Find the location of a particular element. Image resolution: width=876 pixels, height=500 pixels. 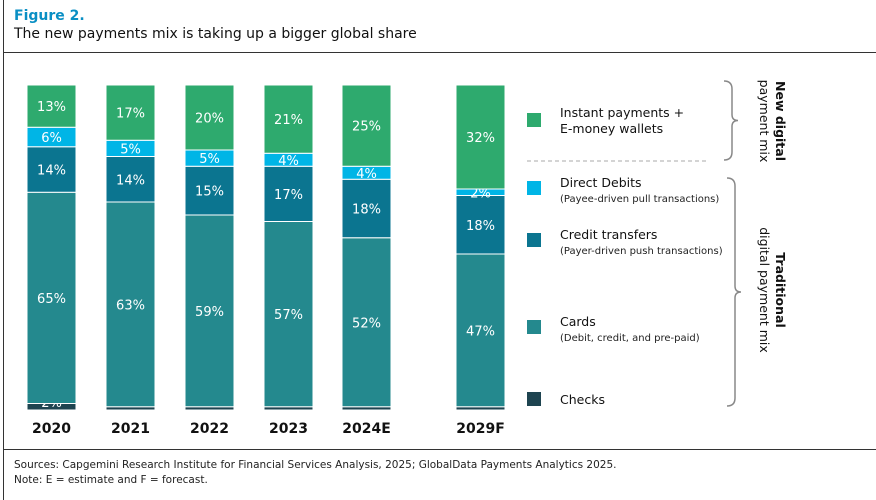

legend-label: Direct Debits is located at coordinates (601, 182).